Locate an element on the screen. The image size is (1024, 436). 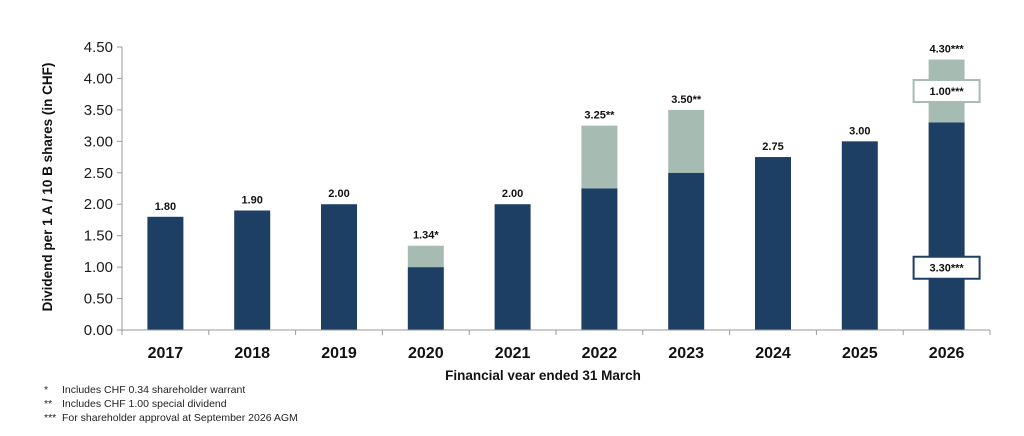
y-axis-title: Dividend per 1 A / 10 B shares (in CHF) is located at coordinates (47, 187).